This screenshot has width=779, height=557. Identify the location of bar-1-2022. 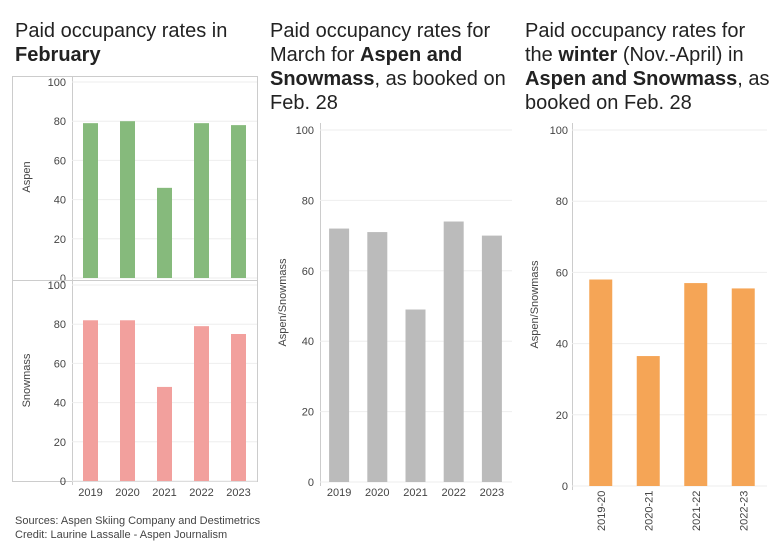
(201, 403).